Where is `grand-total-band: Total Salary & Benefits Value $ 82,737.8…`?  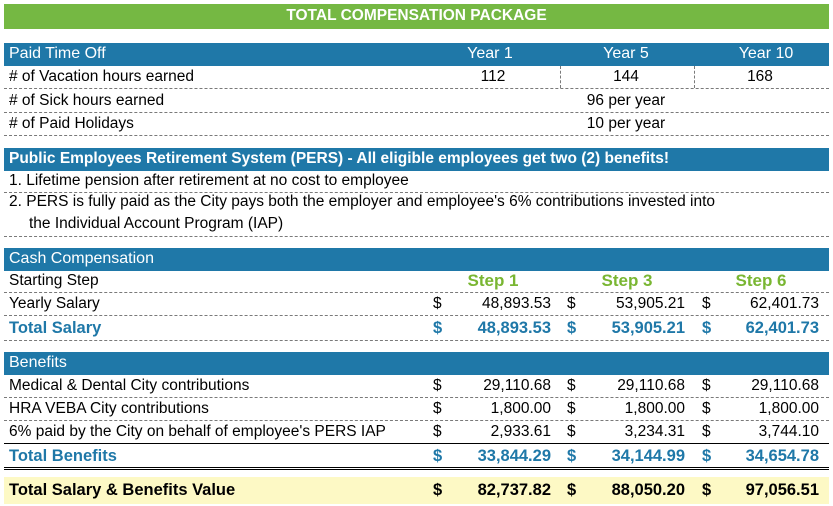
grand-total-band: Total Salary & Benefits Value $ 82,737.8… is located at coordinates (416, 490).